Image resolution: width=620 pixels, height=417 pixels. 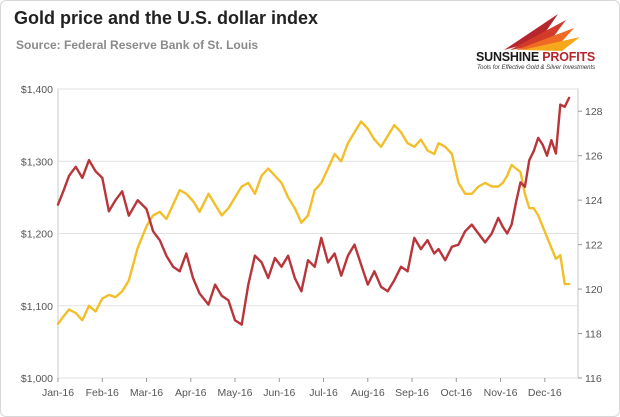 What do you see at coordinates (594, 290) in the screenshot?
I see `right-axis-tick-label: 120` at bounding box center [594, 290].